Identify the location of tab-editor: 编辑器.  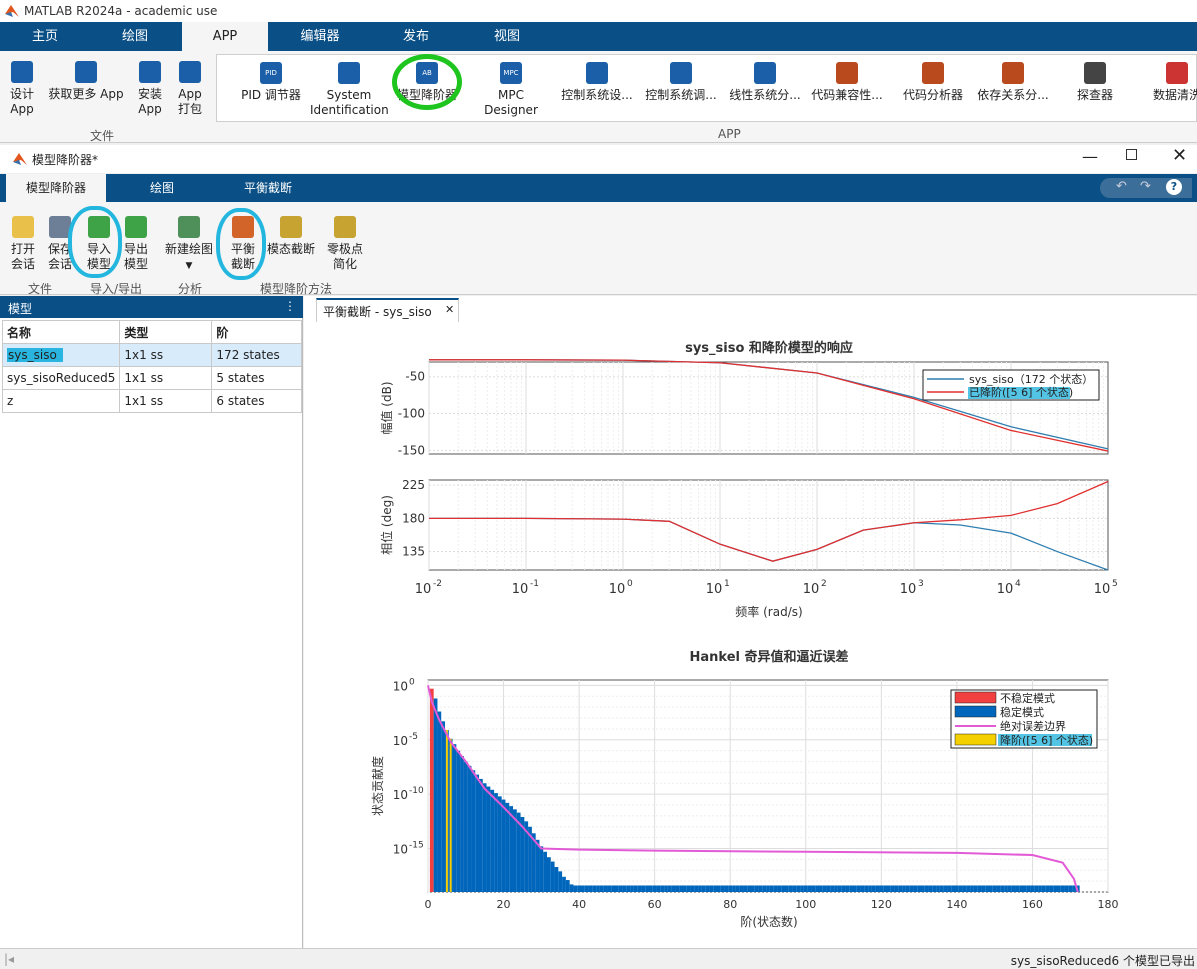
(320, 36).